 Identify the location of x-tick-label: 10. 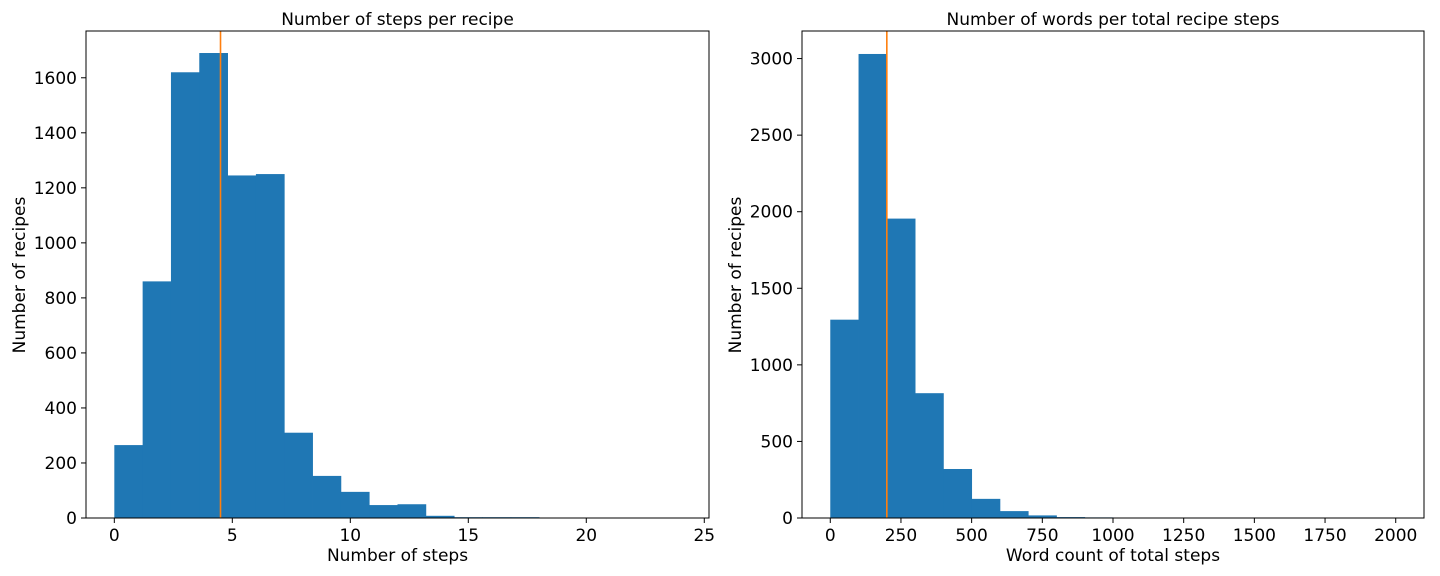
(350, 536).